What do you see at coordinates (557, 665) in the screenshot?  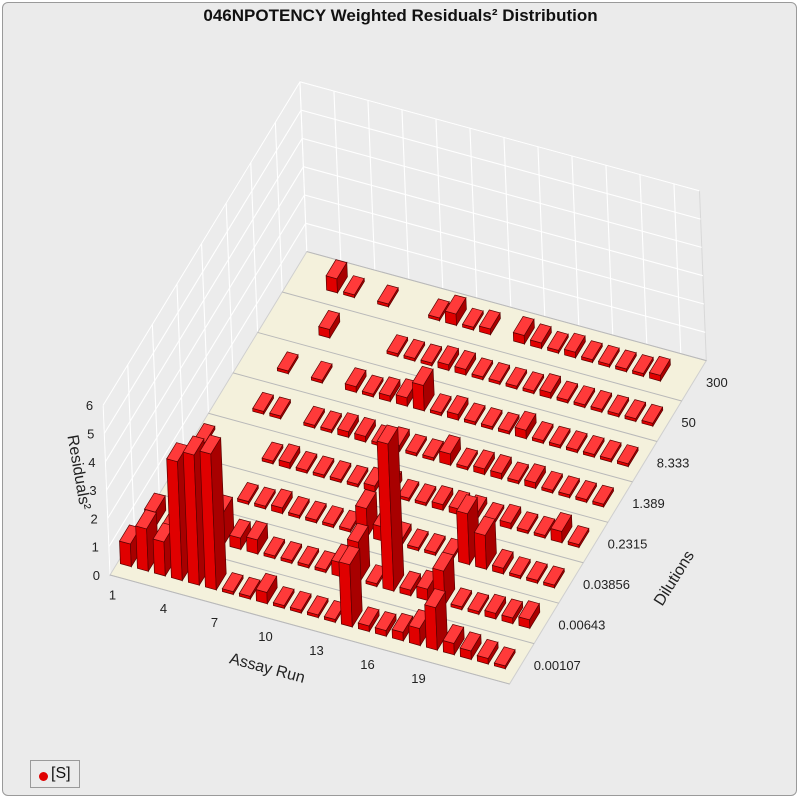 I see `y-tick-label: 0.00107` at bounding box center [557, 665].